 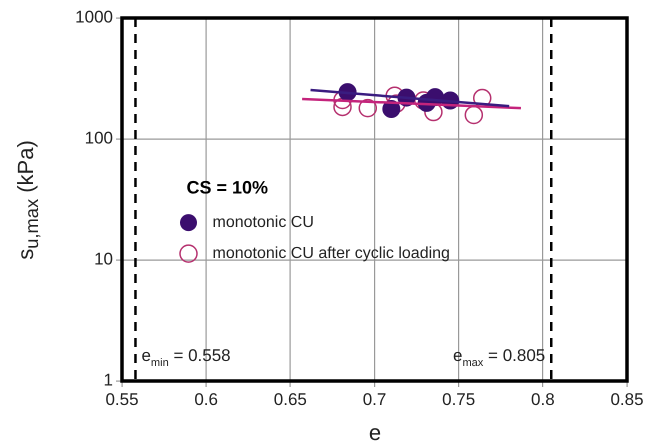 I want to click on x-tick-label: 0.65, so click(x=290, y=399).